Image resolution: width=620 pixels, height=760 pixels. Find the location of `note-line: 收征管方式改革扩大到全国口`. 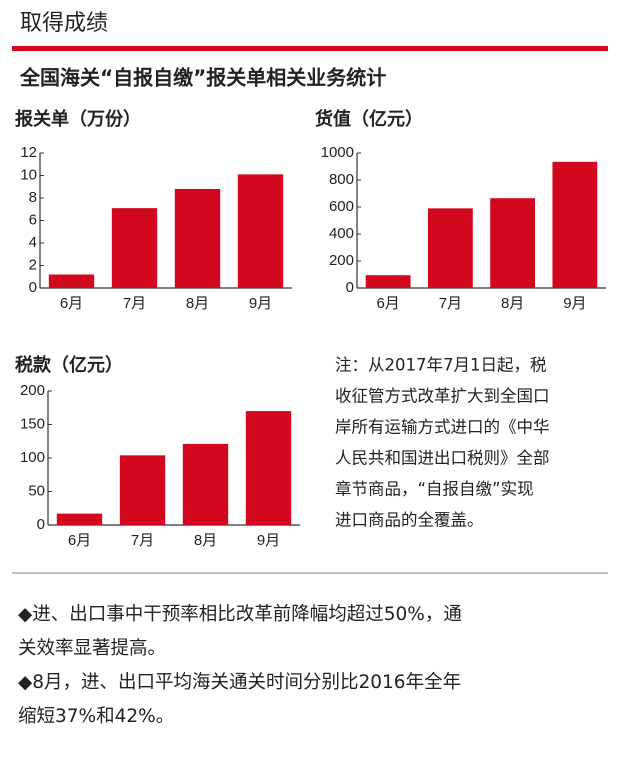

note-line: 收征管方式改革扩大到全国口 is located at coordinates (442, 396).